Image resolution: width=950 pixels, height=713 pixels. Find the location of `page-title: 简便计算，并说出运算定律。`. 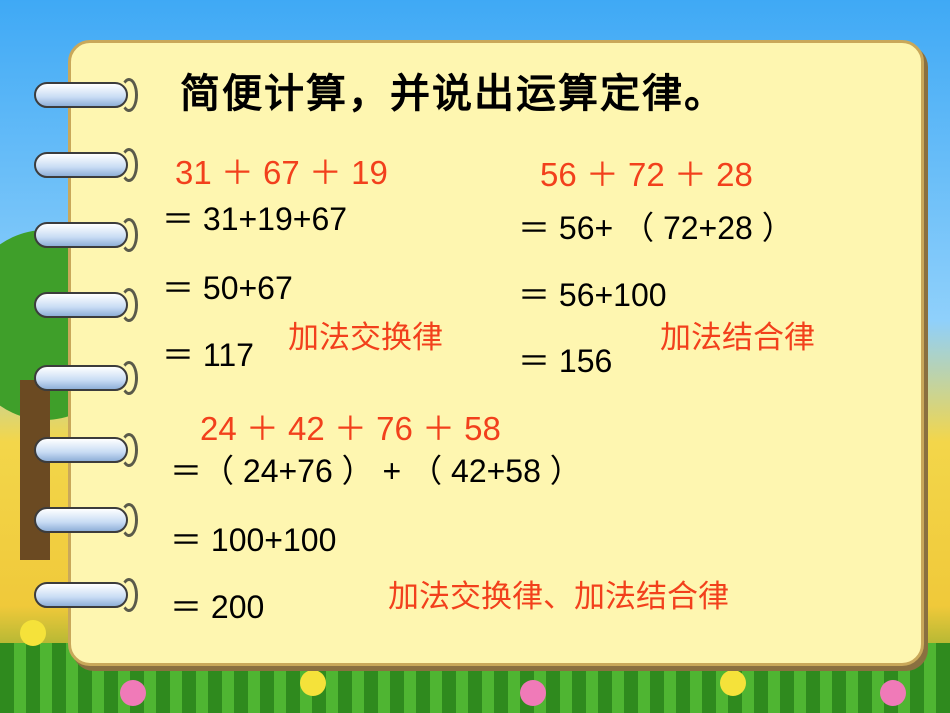

page-title: 简便计算，并说出运算定律。 is located at coordinates (453, 93).